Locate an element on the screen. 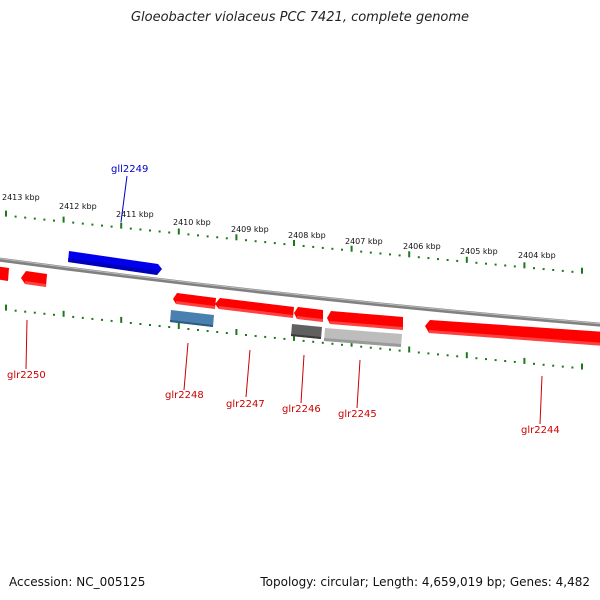  gene-glr2247 is located at coordinates (254, 308).